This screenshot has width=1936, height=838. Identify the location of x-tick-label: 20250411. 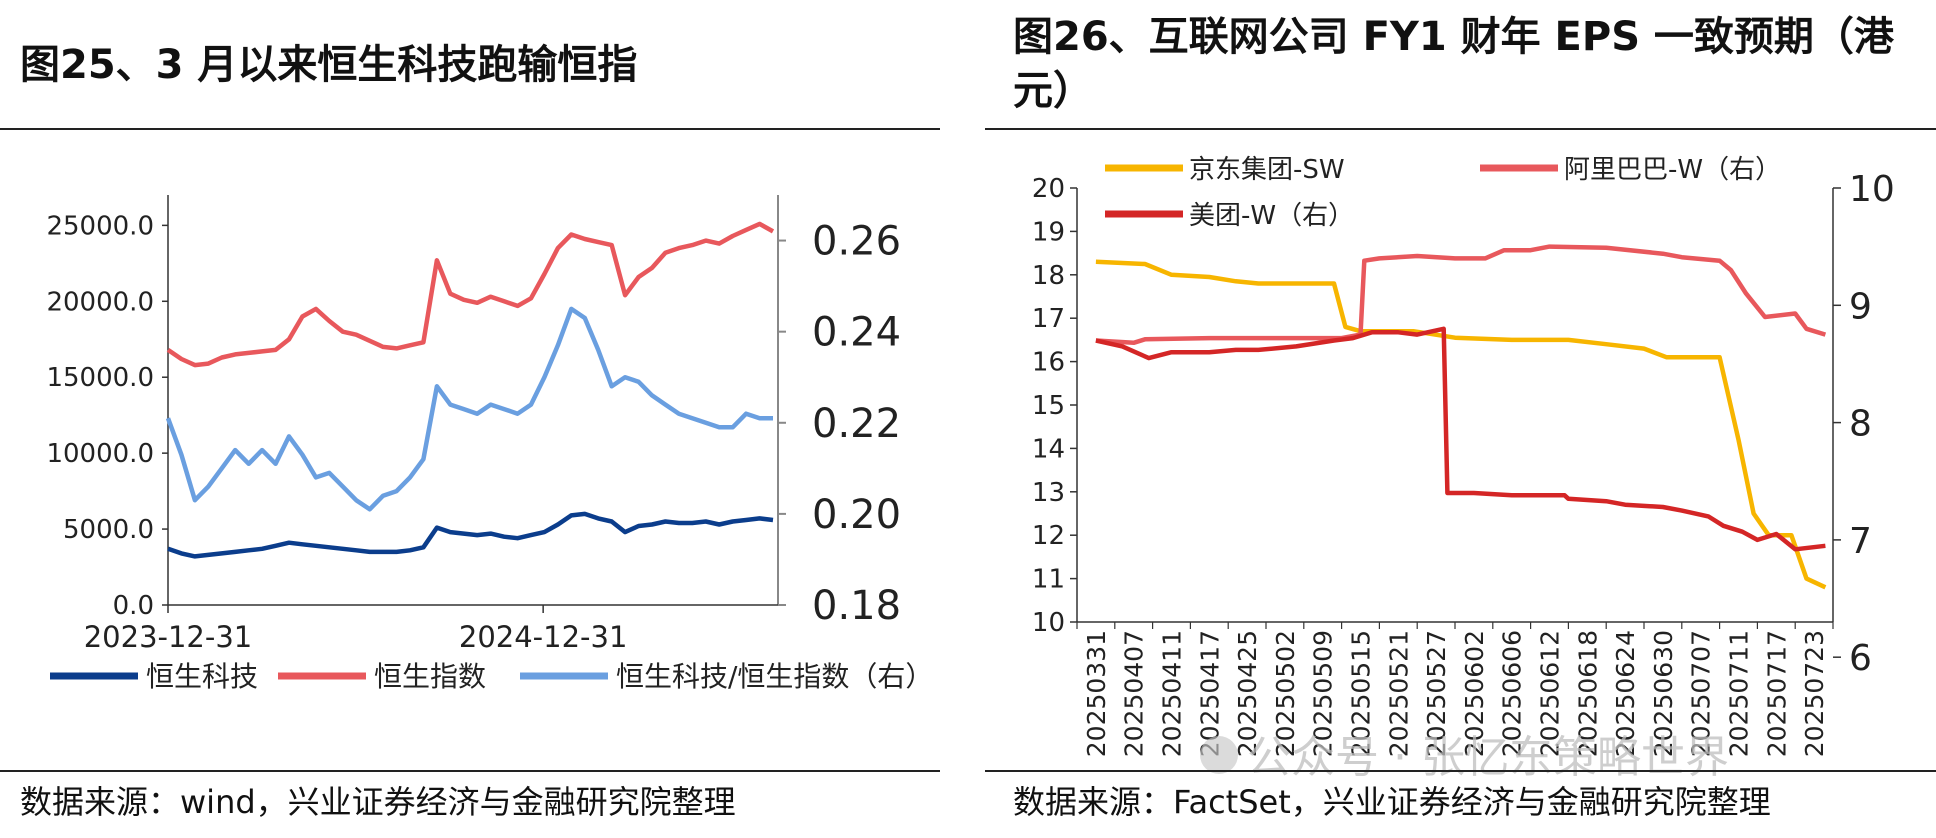
(1172, 693).